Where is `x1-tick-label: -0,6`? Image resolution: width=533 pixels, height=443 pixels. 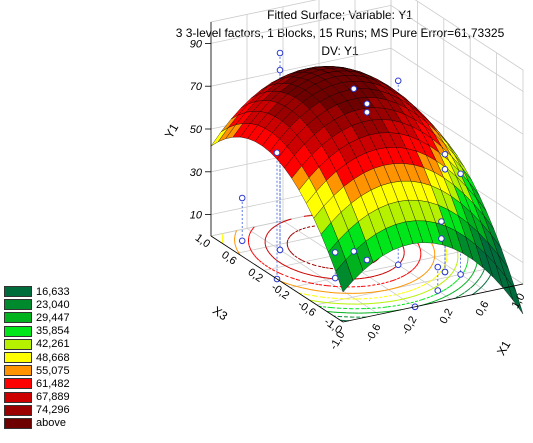 x1-tick-label: -0,6 is located at coordinates (374, 333).